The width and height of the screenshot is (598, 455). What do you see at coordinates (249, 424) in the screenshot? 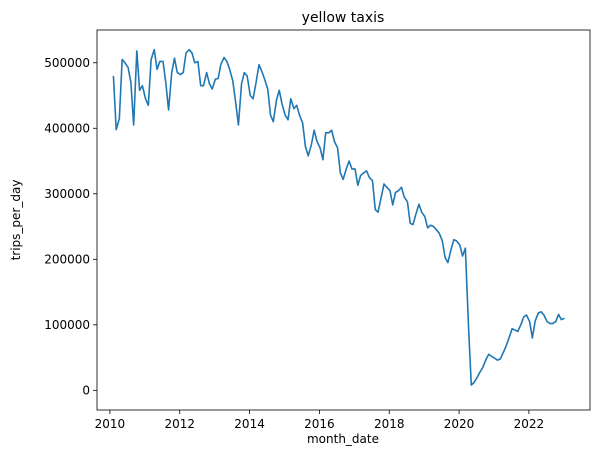
I see `x-tick-label: 2014` at bounding box center [249, 424].